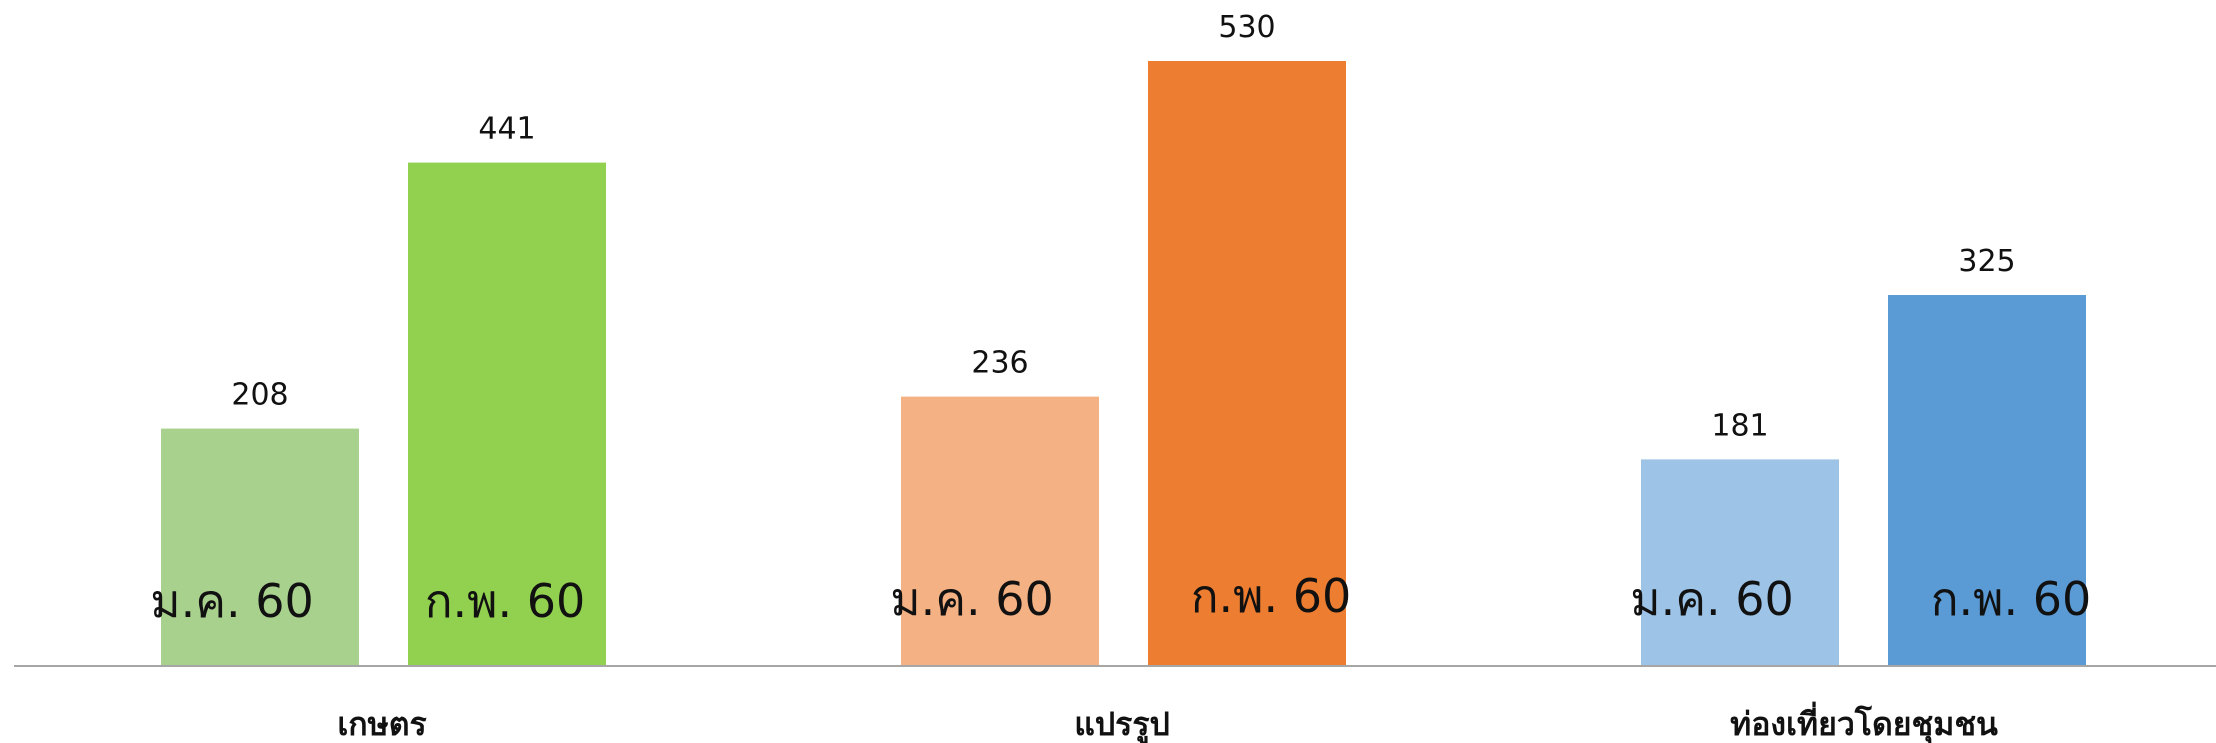 The height and width of the screenshot is (743, 2216). Describe the element at coordinates (259, 395) in the screenshot. I see `data-label: 208` at that location.